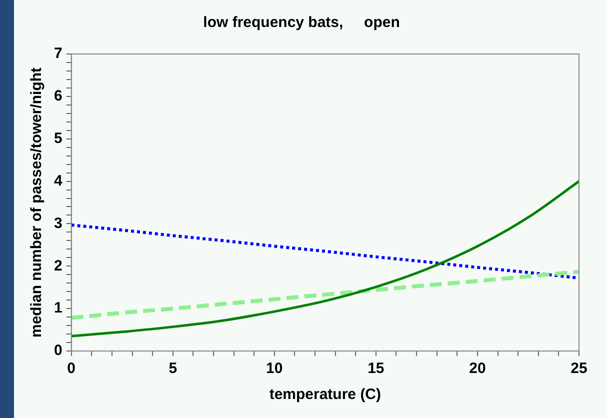  I want to click on y-tick-label: 6, so click(58, 96).